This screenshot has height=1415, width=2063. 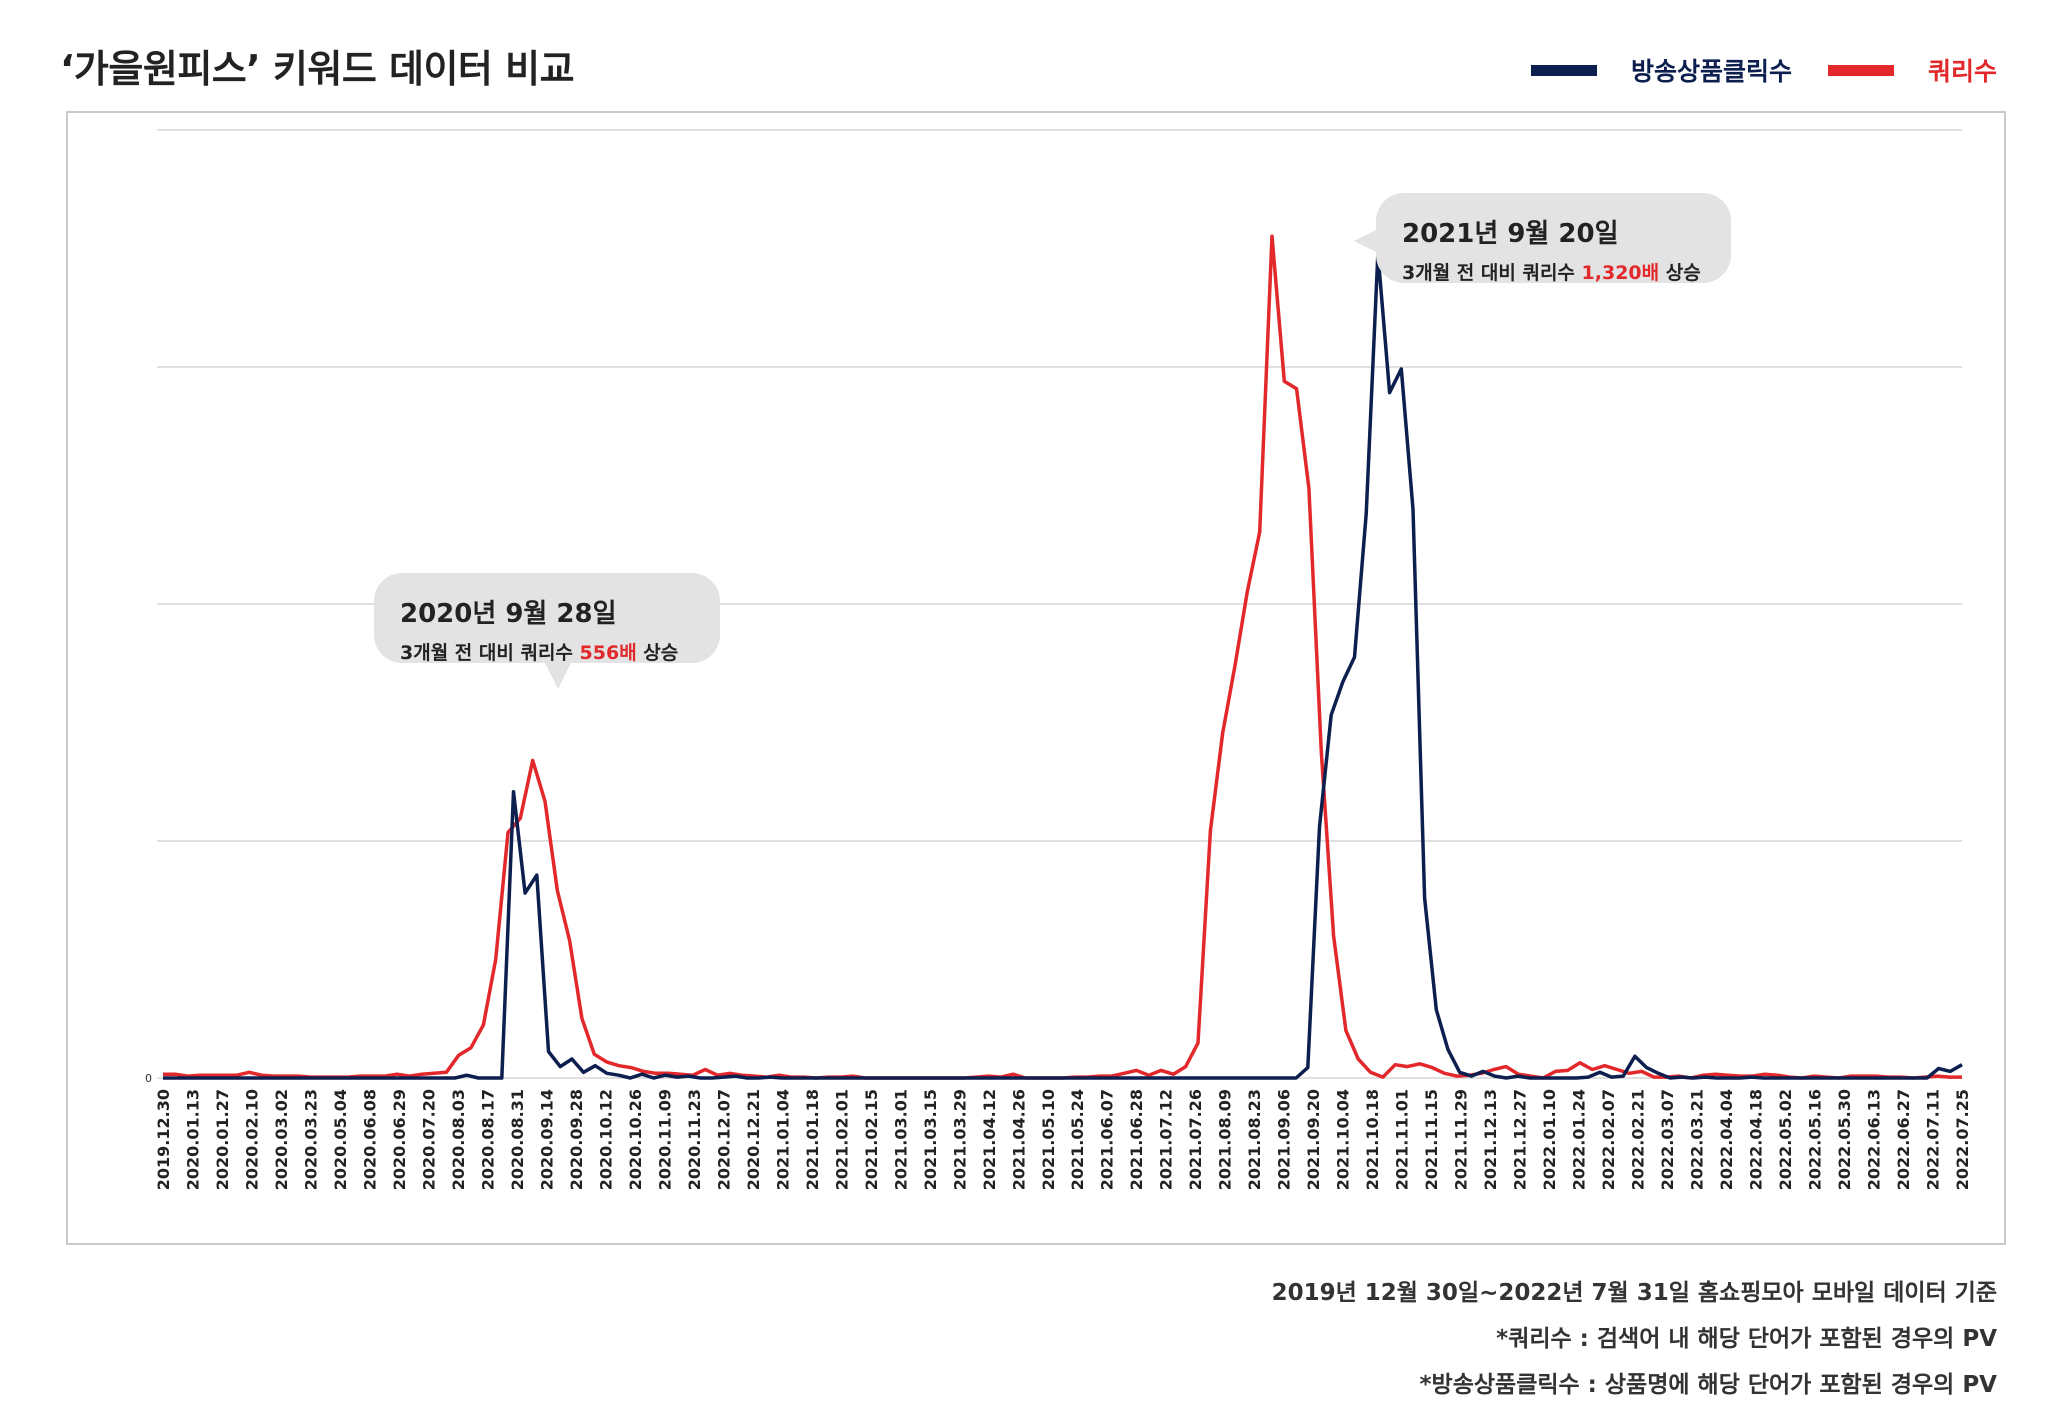 I want to click on legend-label-clicks: 방송상품클릭수, so click(x=1711, y=71).